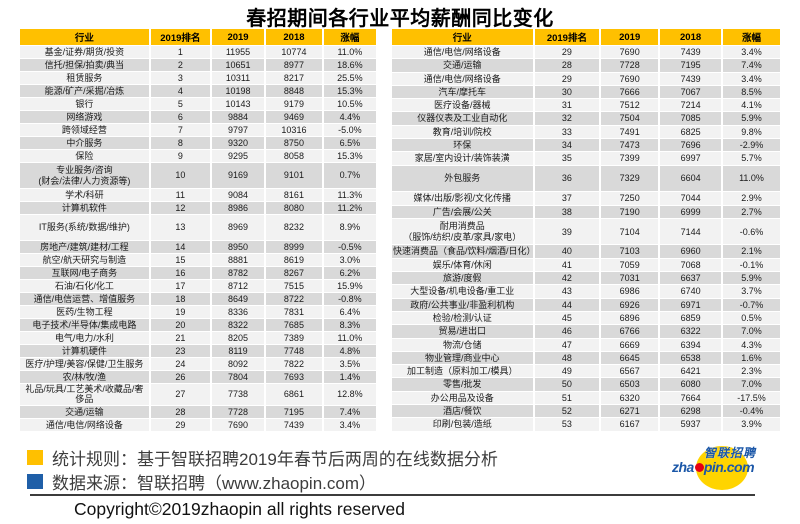  Describe the element at coordinates (567, 411) in the screenshot. I see `rank-cell: 52` at that location.